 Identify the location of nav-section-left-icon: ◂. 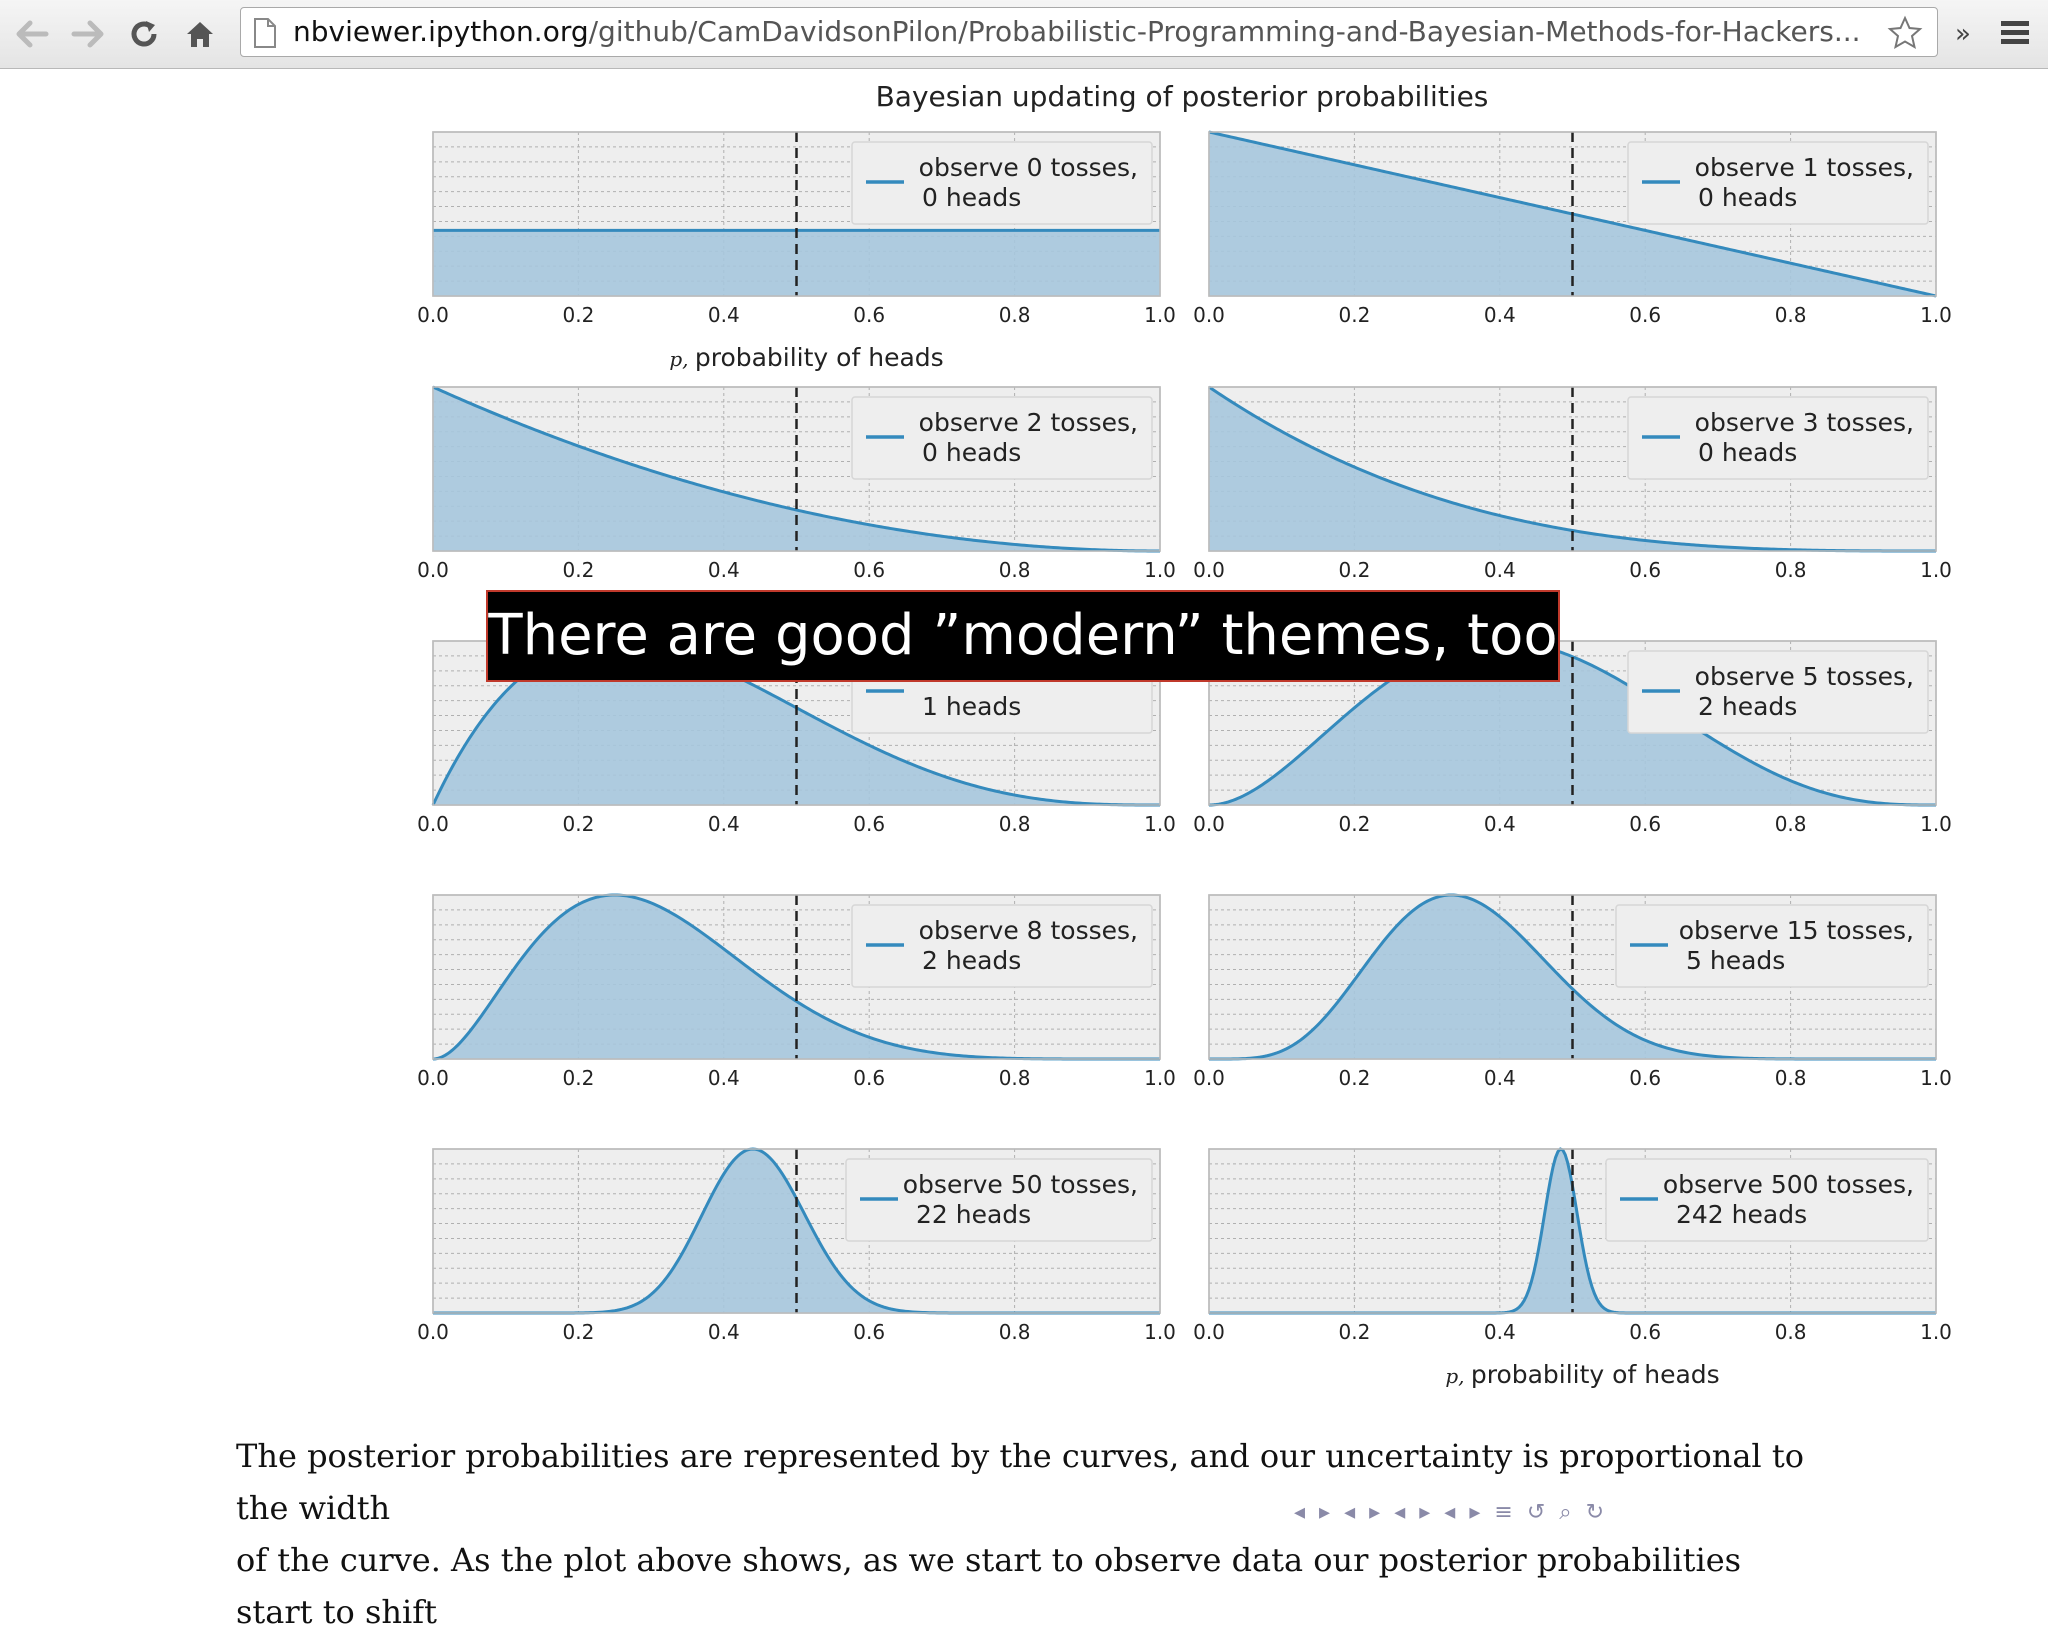
(1400, 1512).